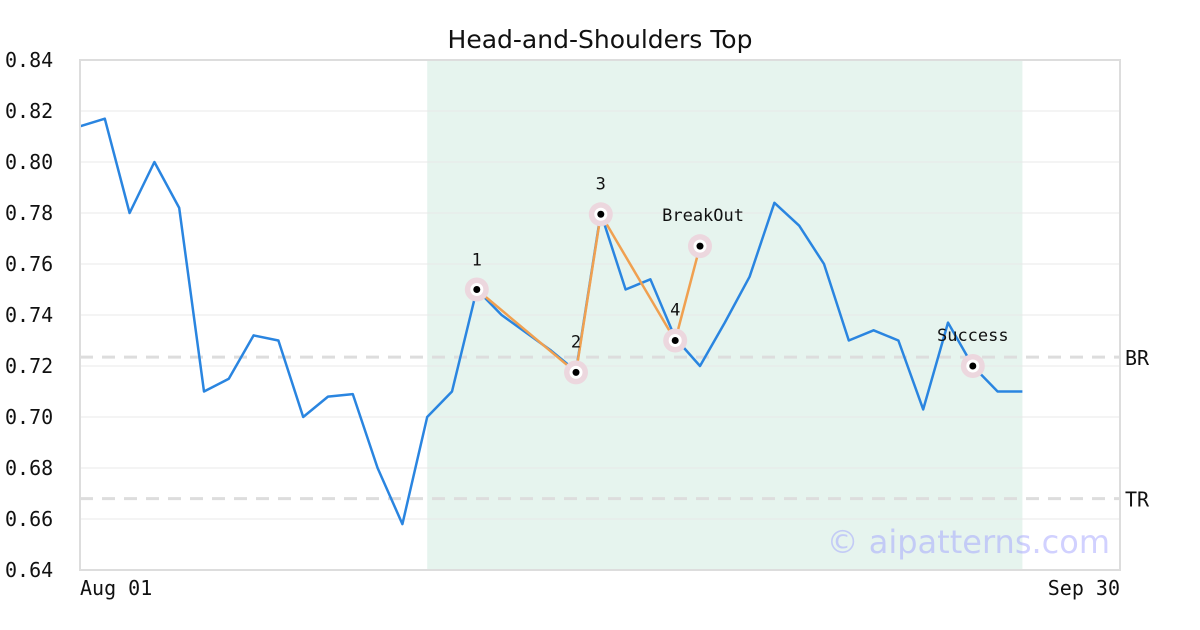  Describe the element at coordinates (29, 519) in the screenshot. I see `y-tick-label: 0.66` at that location.